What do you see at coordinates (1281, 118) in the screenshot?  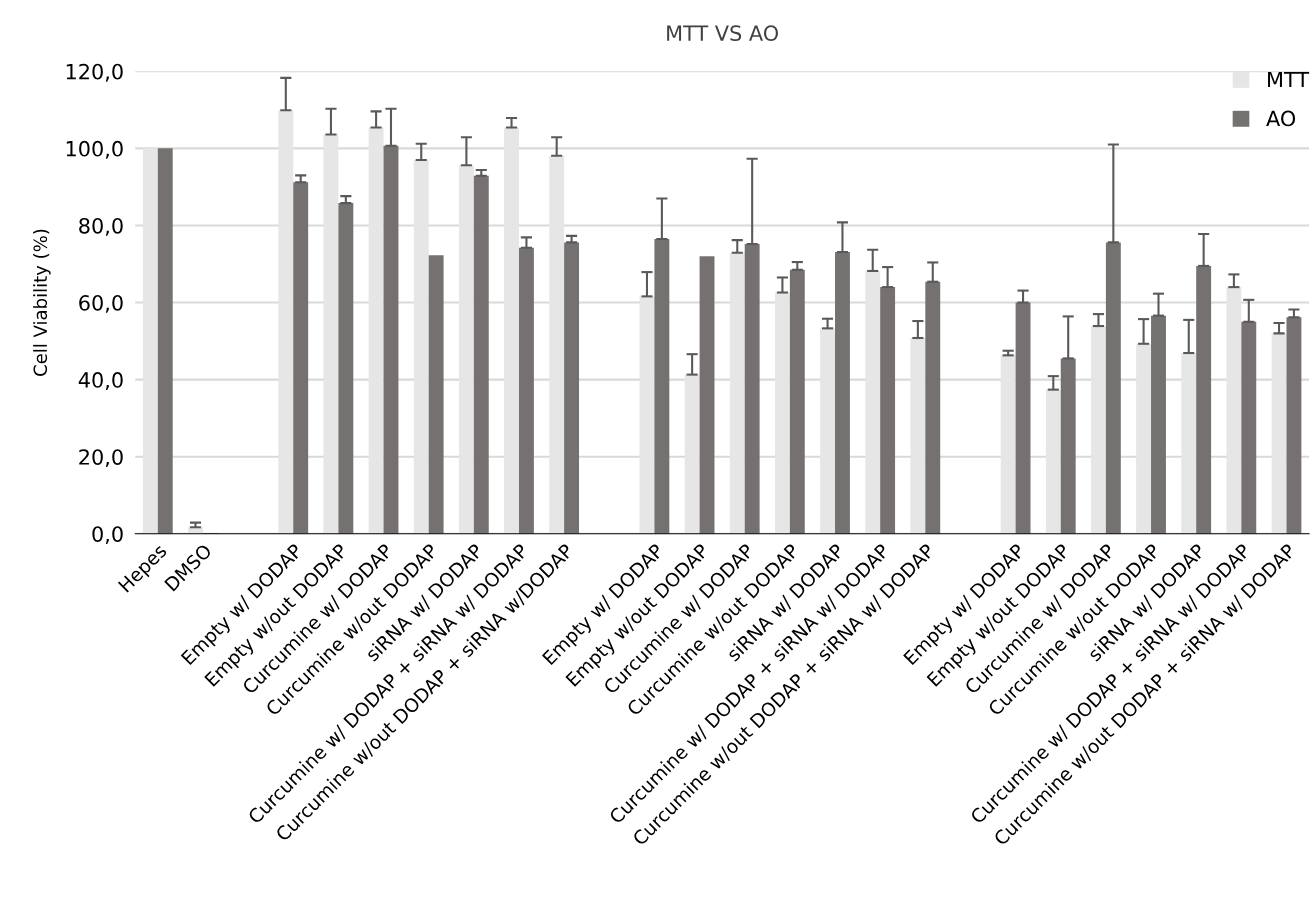 I see `legend-label: AO` at bounding box center [1281, 118].